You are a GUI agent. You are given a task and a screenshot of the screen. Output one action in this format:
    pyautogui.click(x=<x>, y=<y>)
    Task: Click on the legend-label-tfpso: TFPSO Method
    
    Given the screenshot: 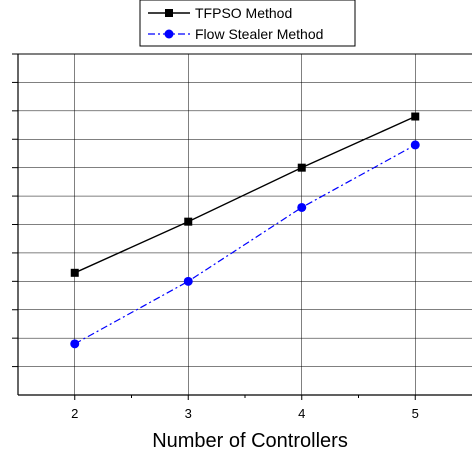 What is the action you would take?
    pyautogui.click(x=243, y=13)
    